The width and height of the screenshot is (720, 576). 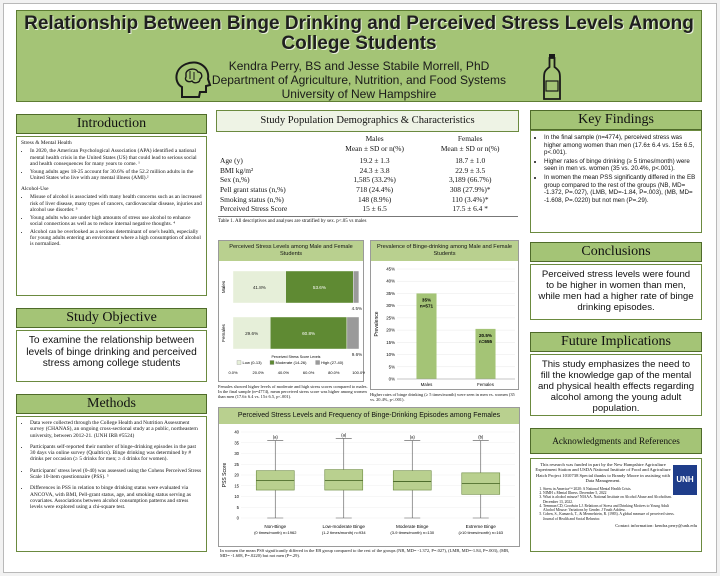 I want to click on legend-swatch, so click(x=272, y=362).